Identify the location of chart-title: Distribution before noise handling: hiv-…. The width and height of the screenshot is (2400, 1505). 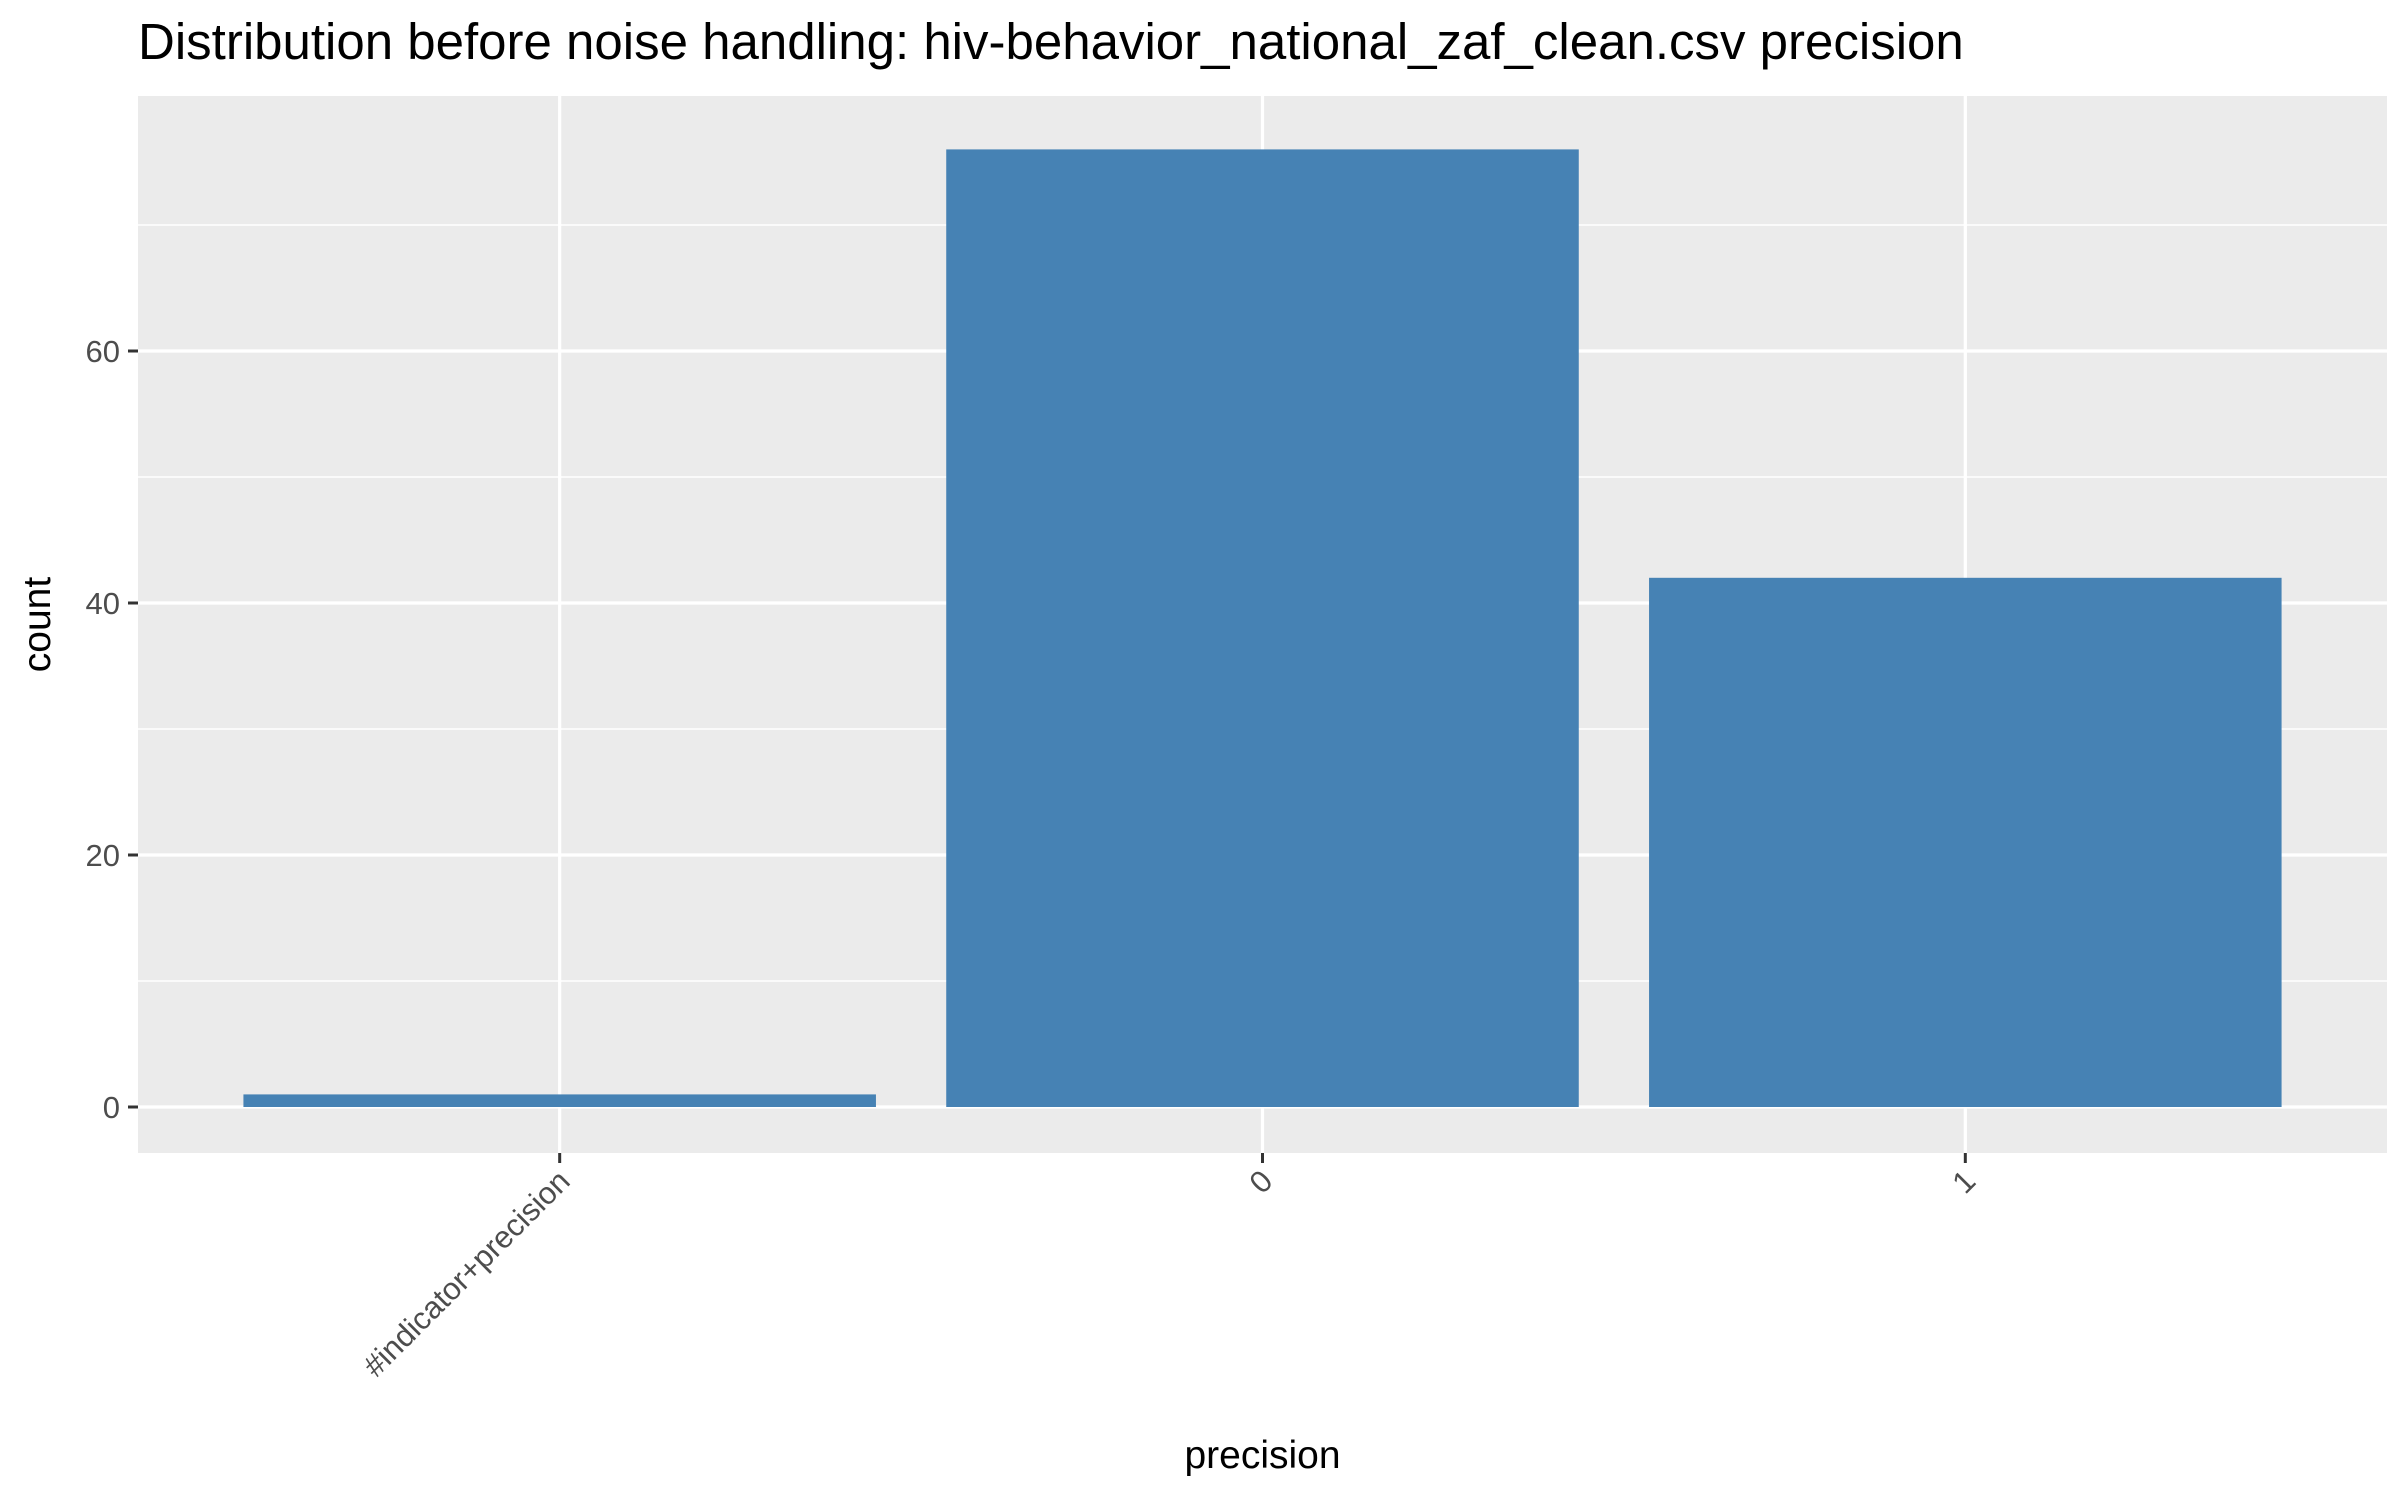
(1051, 41).